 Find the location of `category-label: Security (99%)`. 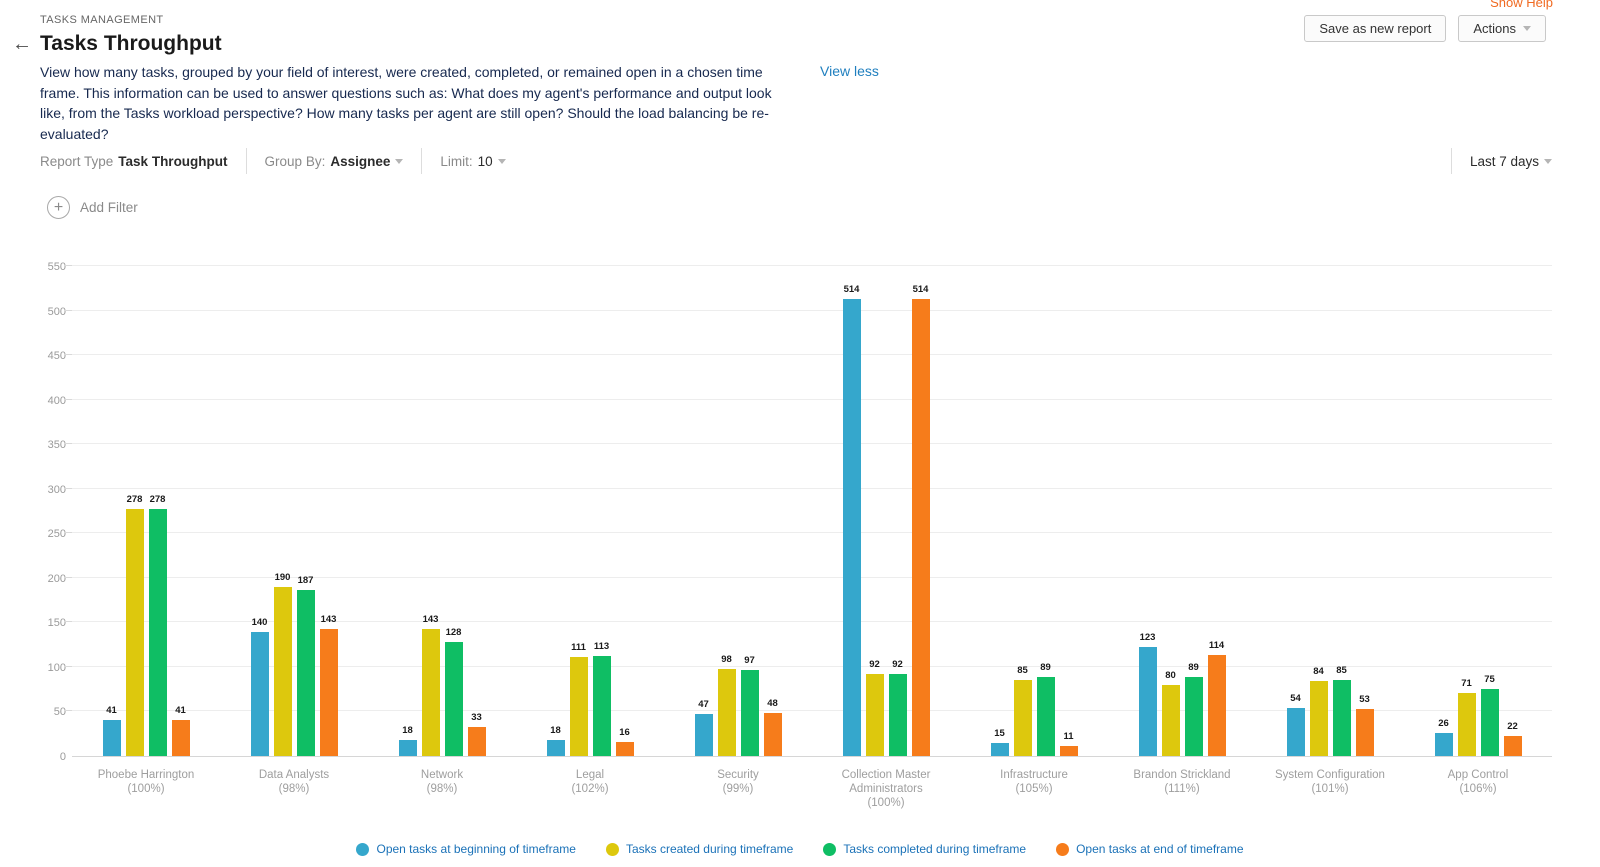

category-label: Security (99%) is located at coordinates (738, 782).